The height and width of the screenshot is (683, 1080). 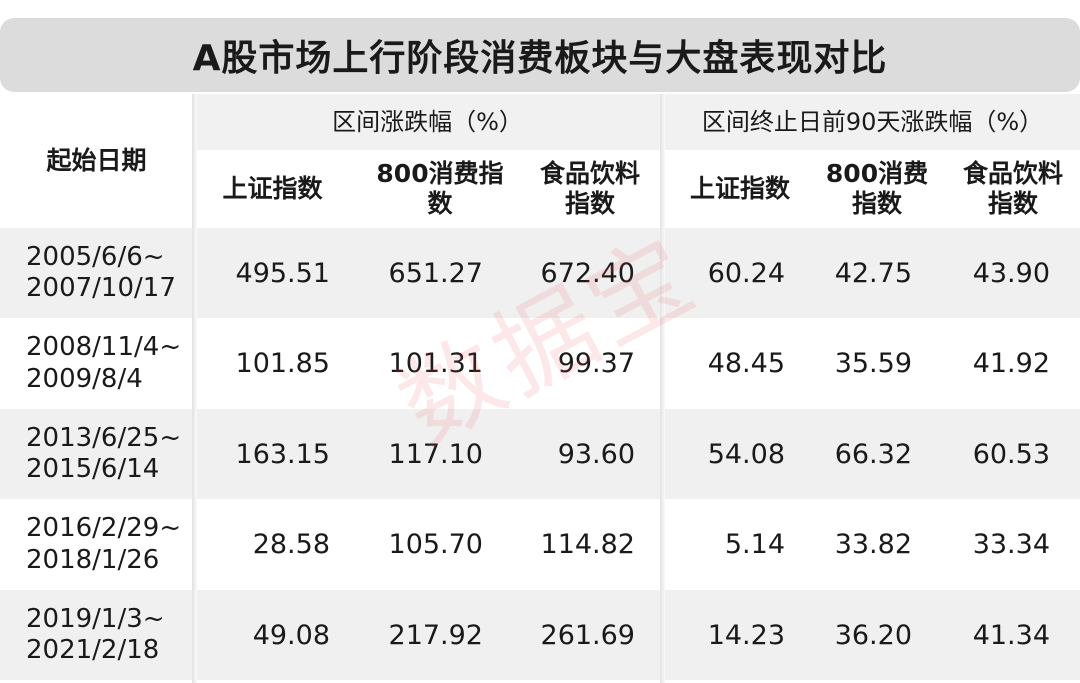 I want to click on value-cell: 101.31, so click(x=435, y=363).